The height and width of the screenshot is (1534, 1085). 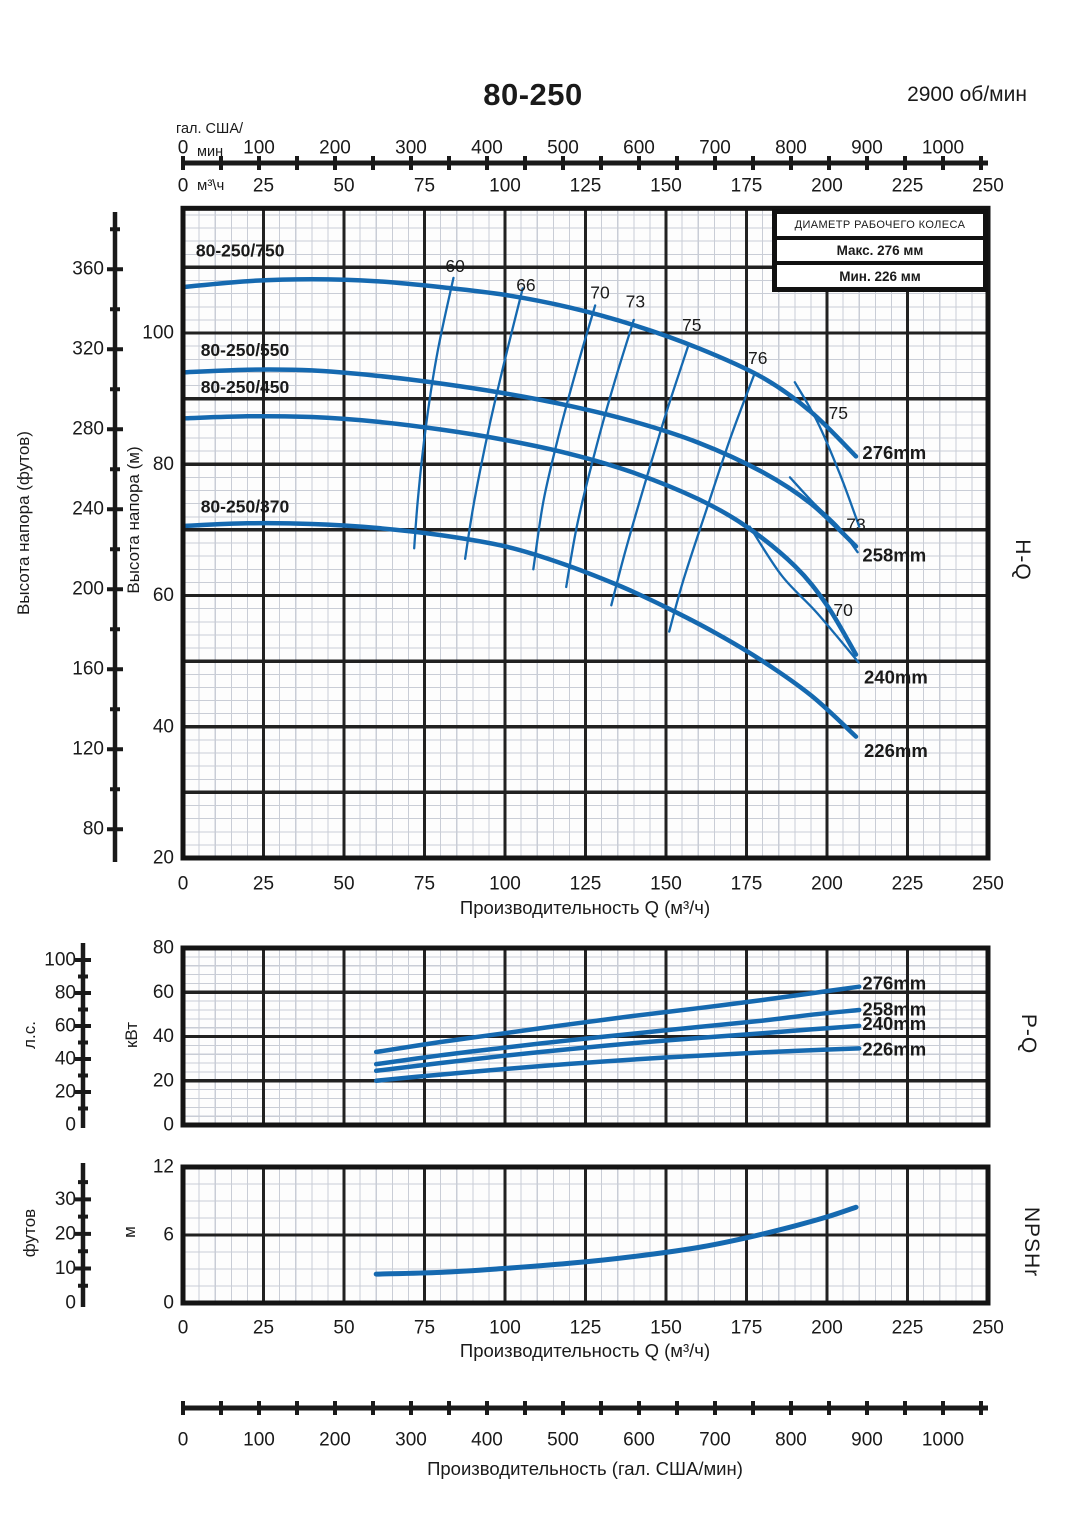 What do you see at coordinates (163, 992) in the screenshot?
I see `pq-y-tick-kw: 60` at bounding box center [163, 992].